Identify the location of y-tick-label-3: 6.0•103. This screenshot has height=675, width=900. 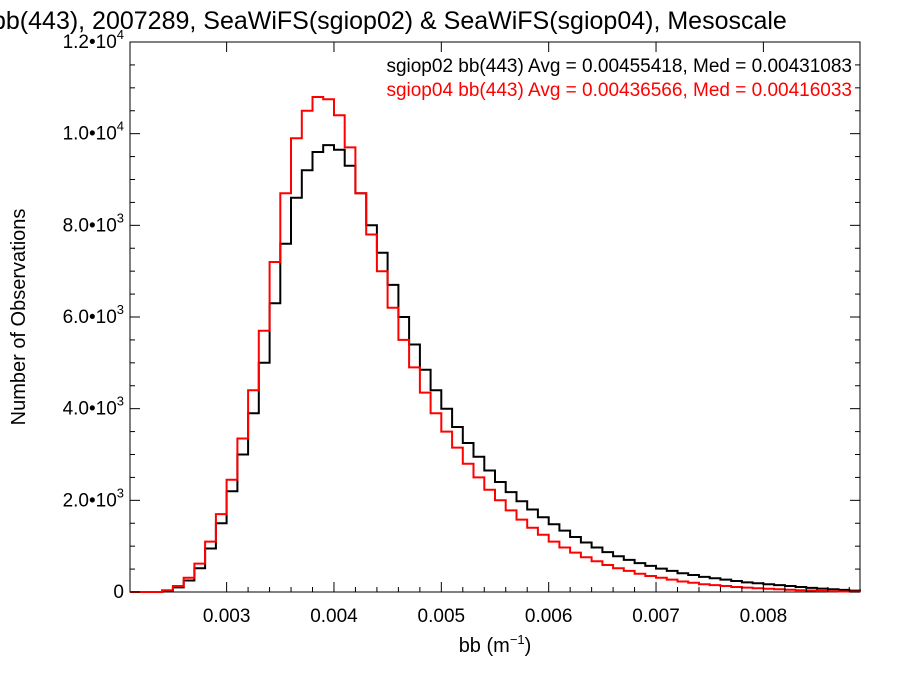
(93, 315).